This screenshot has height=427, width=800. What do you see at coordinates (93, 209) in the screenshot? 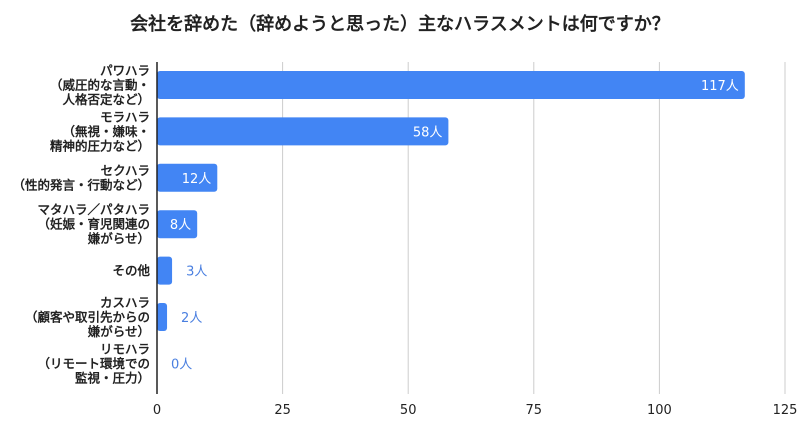
I see `category-label: マタハラ／パタハラ` at bounding box center [93, 209].